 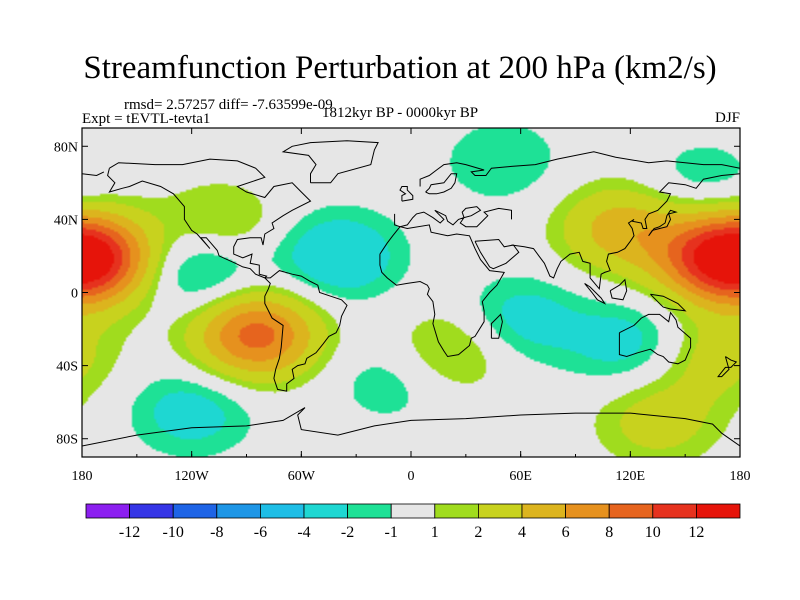 I want to click on stats-label: rmsd= 2.57257 diff= -7.63599e-09, so click(x=228, y=105).